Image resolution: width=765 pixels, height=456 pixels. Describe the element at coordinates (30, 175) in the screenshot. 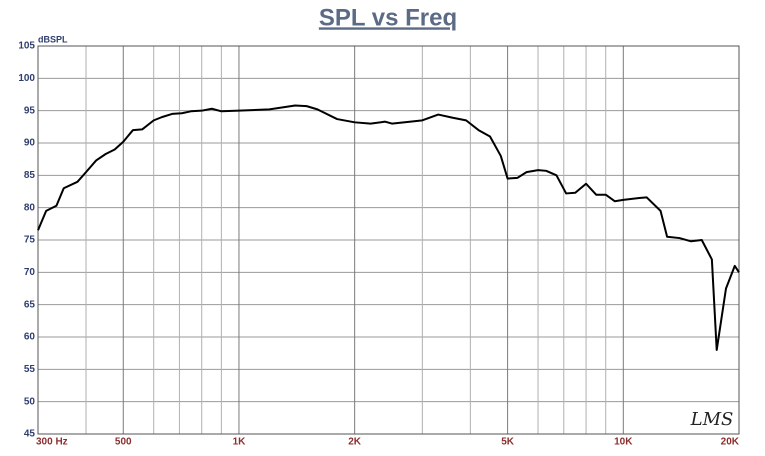

I see `y-tick-label: 85` at that location.